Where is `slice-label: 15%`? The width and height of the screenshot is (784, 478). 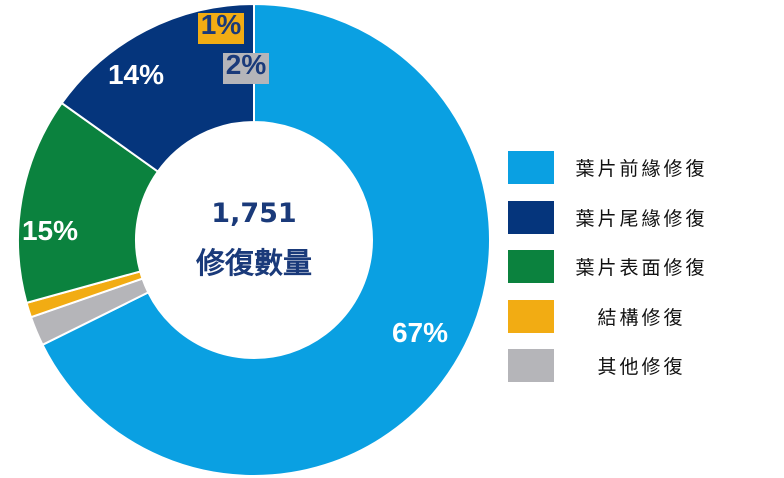 slice-label: 15% is located at coordinates (50, 230).